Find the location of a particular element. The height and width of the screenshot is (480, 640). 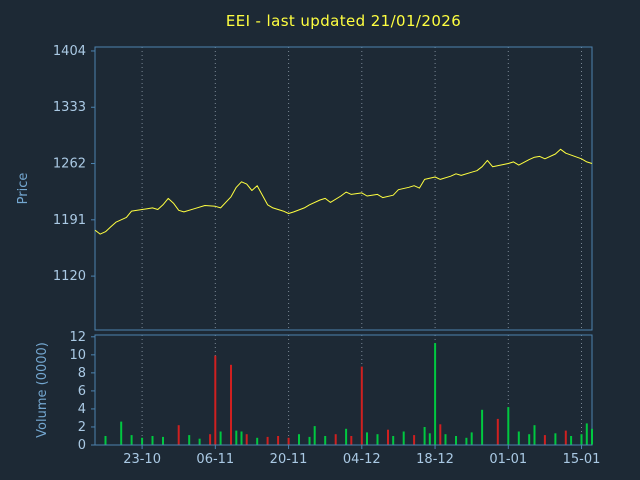

x-tick-label: 23-10 is located at coordinates (142, 459).